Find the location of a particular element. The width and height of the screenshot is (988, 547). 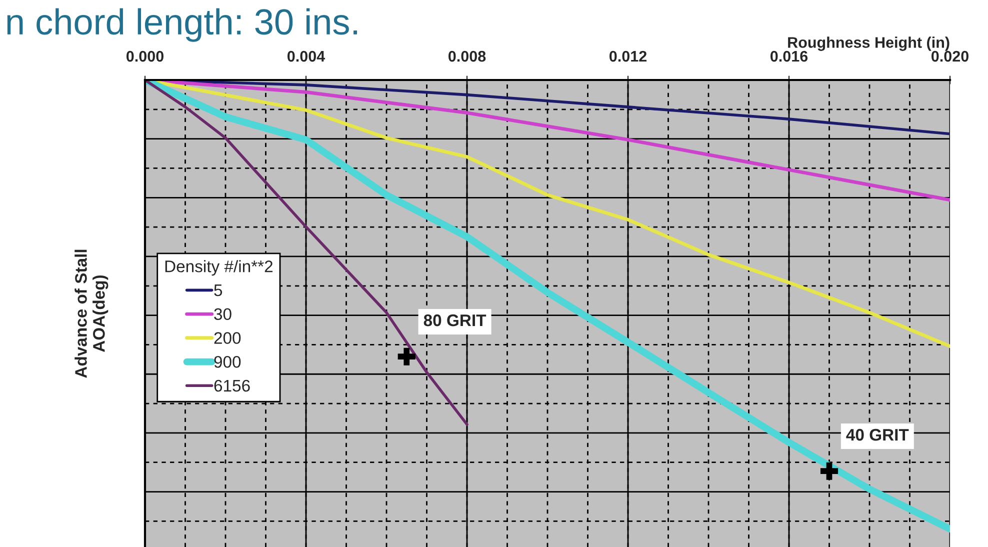

x-tick-label: 0.004 is located at coordinates (306, 56).